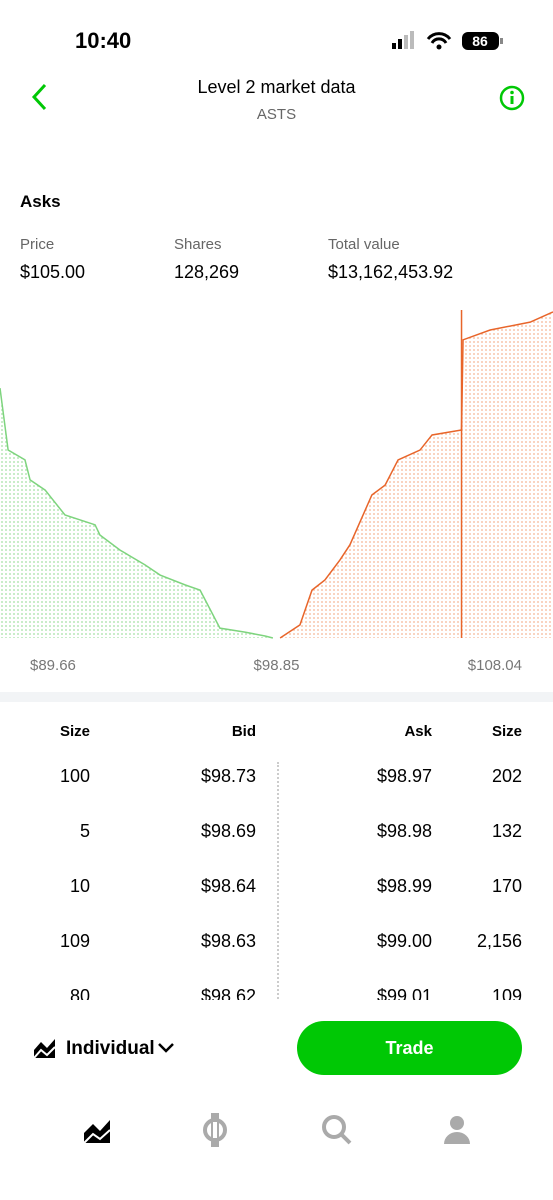 This screenshot has height=1200, width=553. I want to click on tab-crypto, so click(215, 1130).